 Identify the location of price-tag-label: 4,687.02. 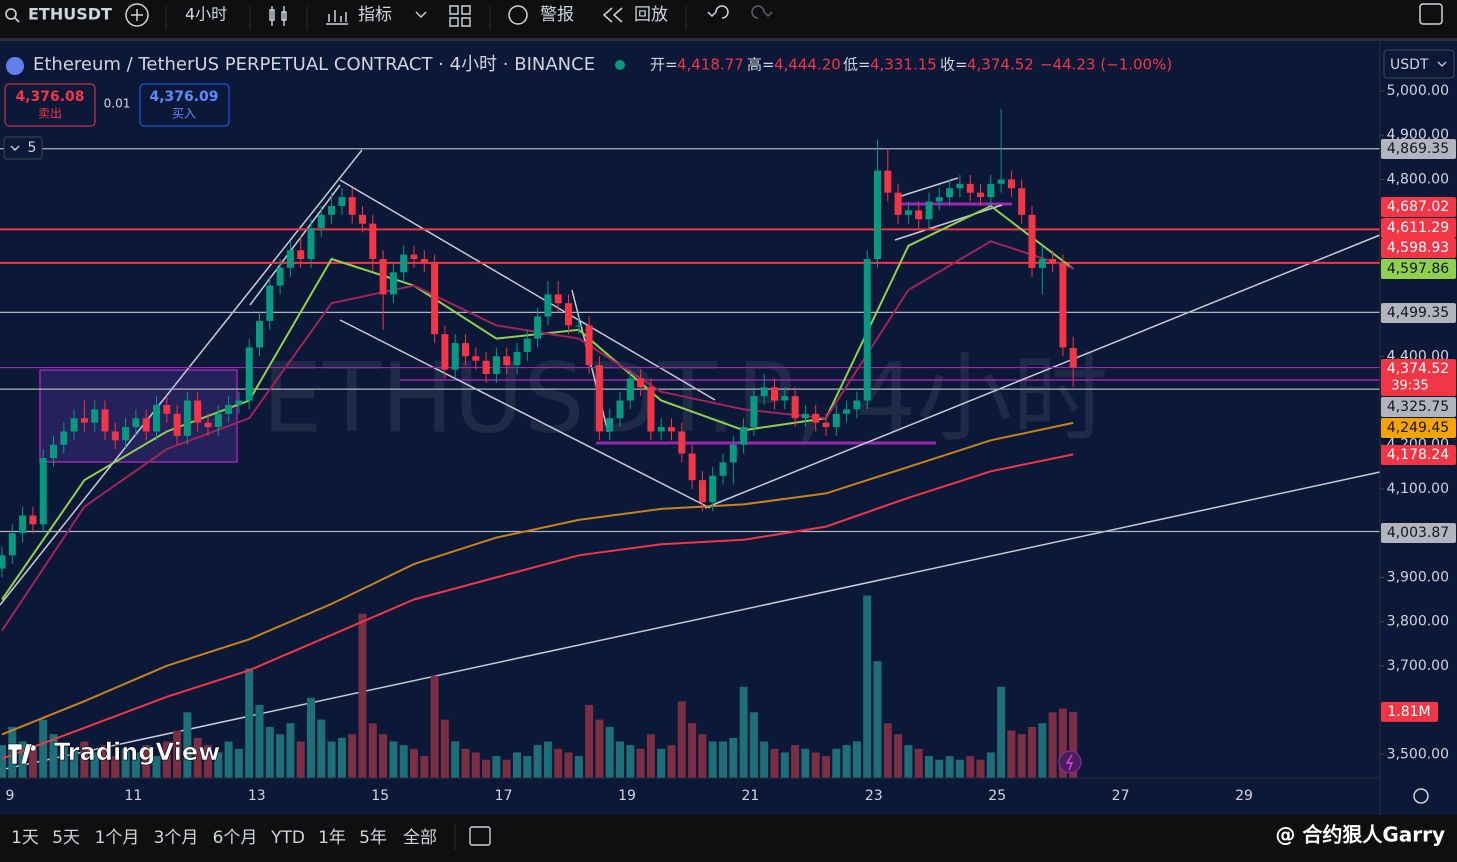
(1418, 207).